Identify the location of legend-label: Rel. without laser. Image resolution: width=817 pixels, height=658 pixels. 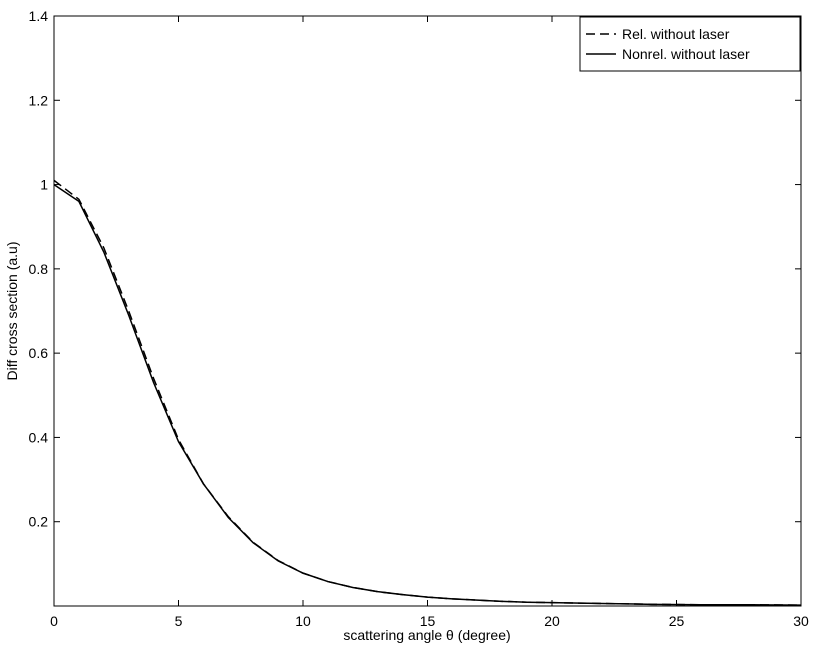
(676, 34).